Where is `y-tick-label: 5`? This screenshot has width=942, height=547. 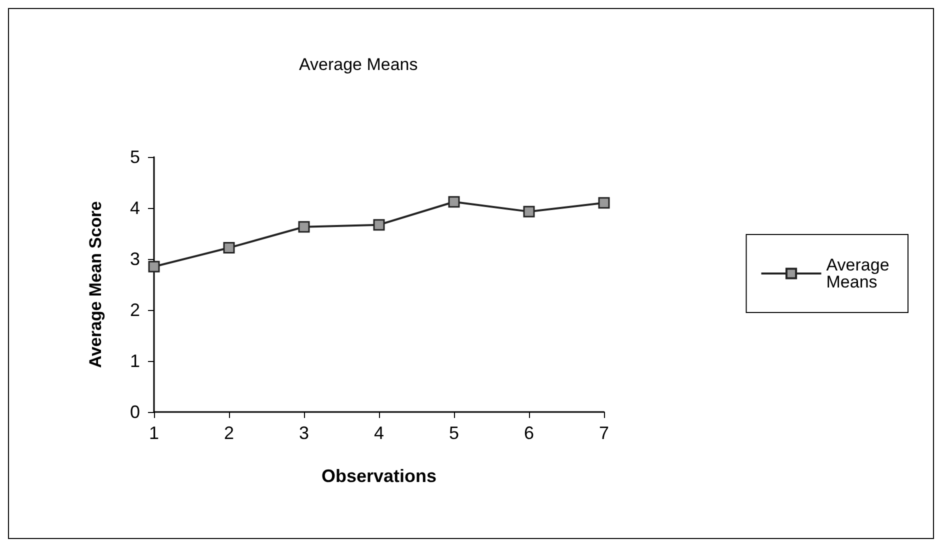
y-tick-label: 5 is located at coordinates (135, 157).